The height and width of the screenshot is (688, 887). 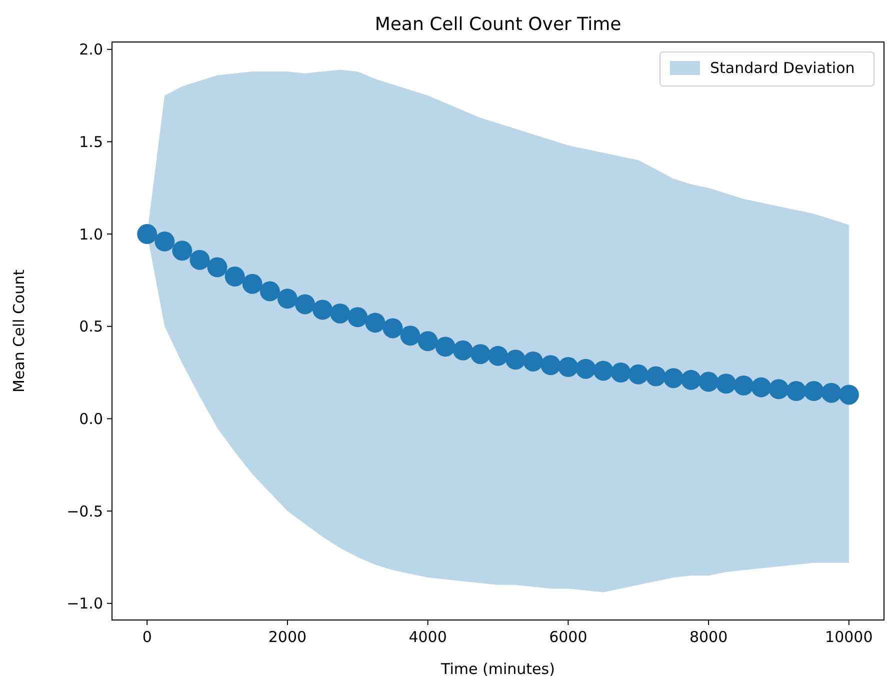 What do you see at coordinates (708, 637) in the screenshot?
I see `x-tick-label: 8000` at bounding box center [708, 637].